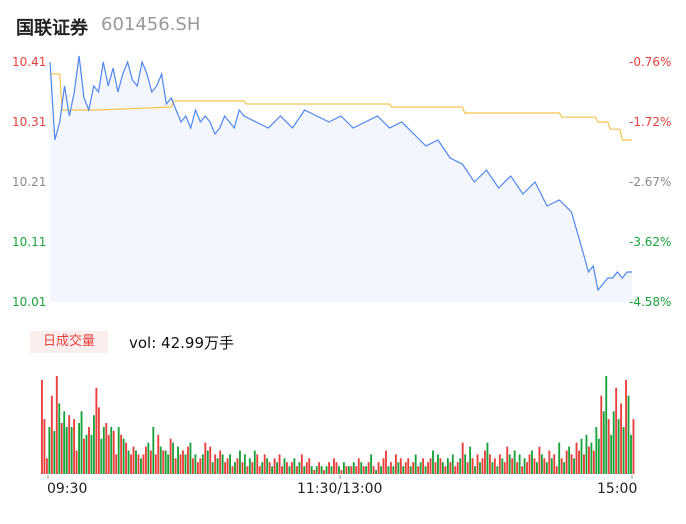  What do you see at coordinates (650, 182) in the screenshot?
I see `y2-tick-label: -2.67%` at bounding box center [650, 182].